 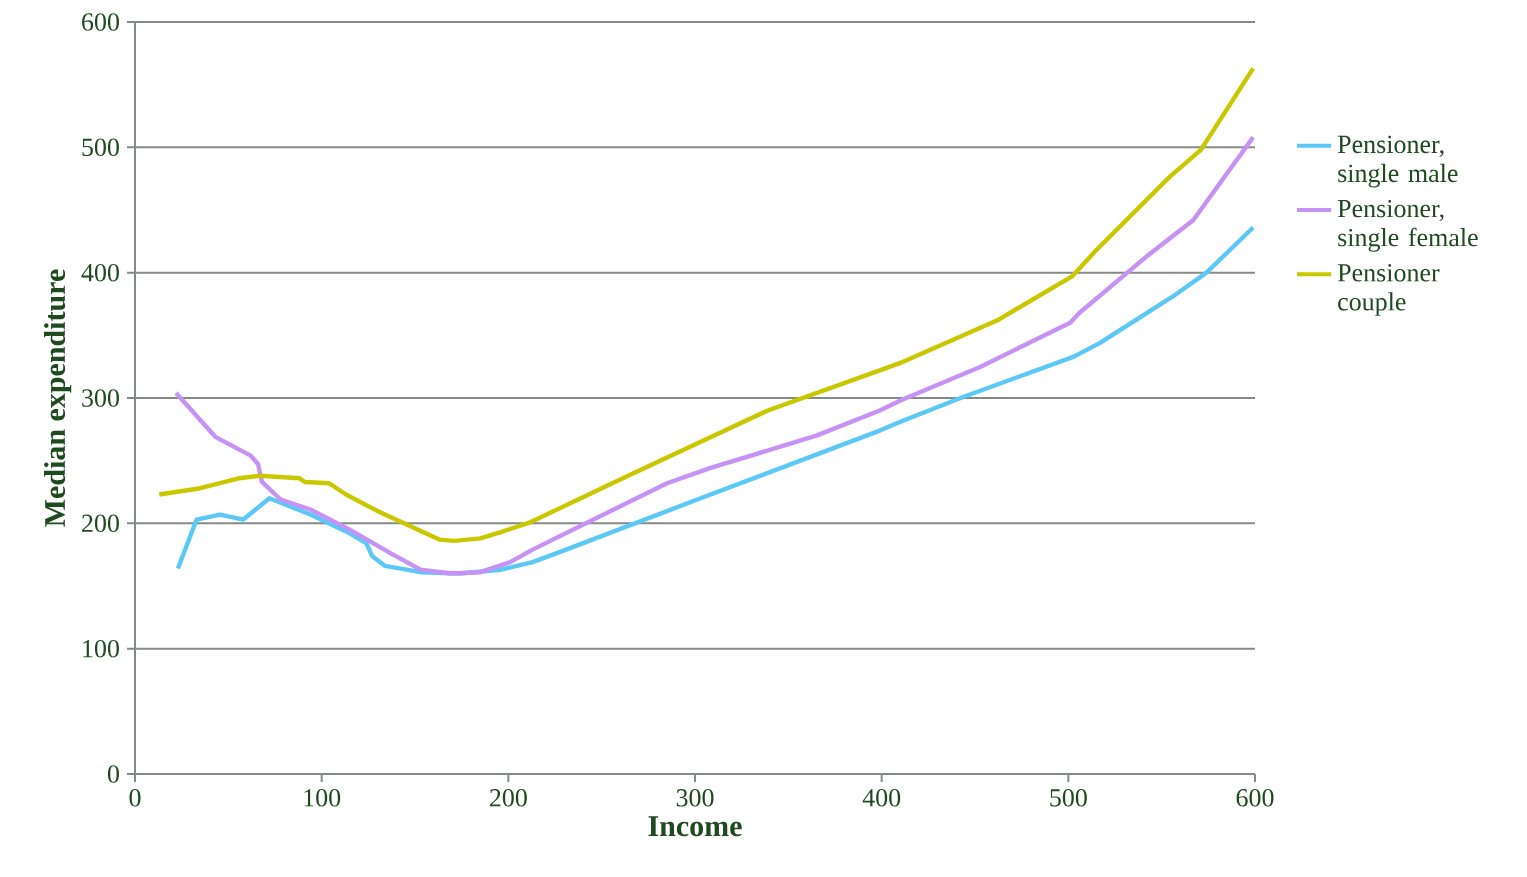 I want to click on legend-label: Pensioner couple, so click(x=1388, y=290).